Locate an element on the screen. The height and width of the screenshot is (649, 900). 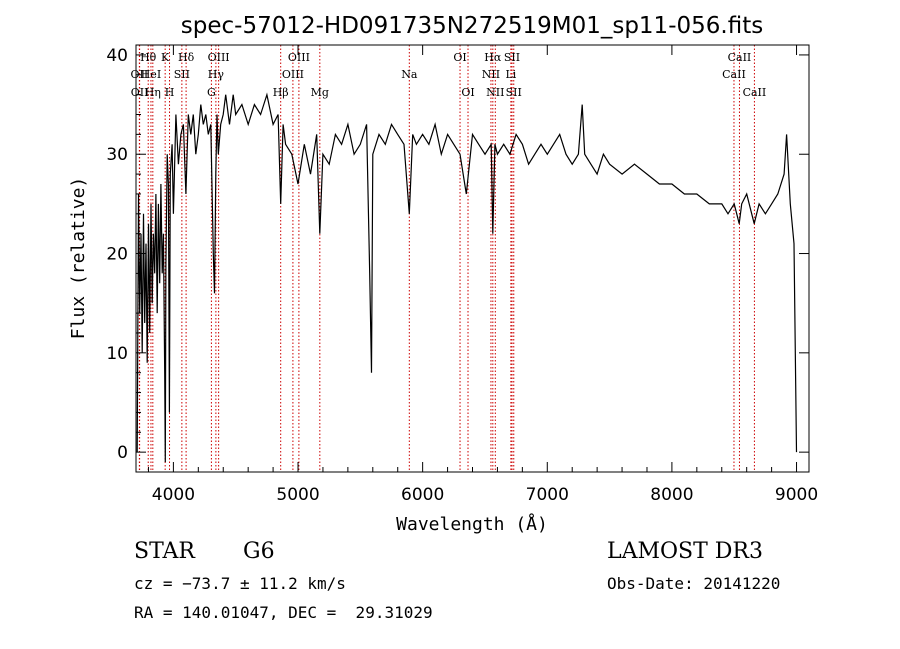
y-tick-label-30: 30 is located at coordinates (117, 155).